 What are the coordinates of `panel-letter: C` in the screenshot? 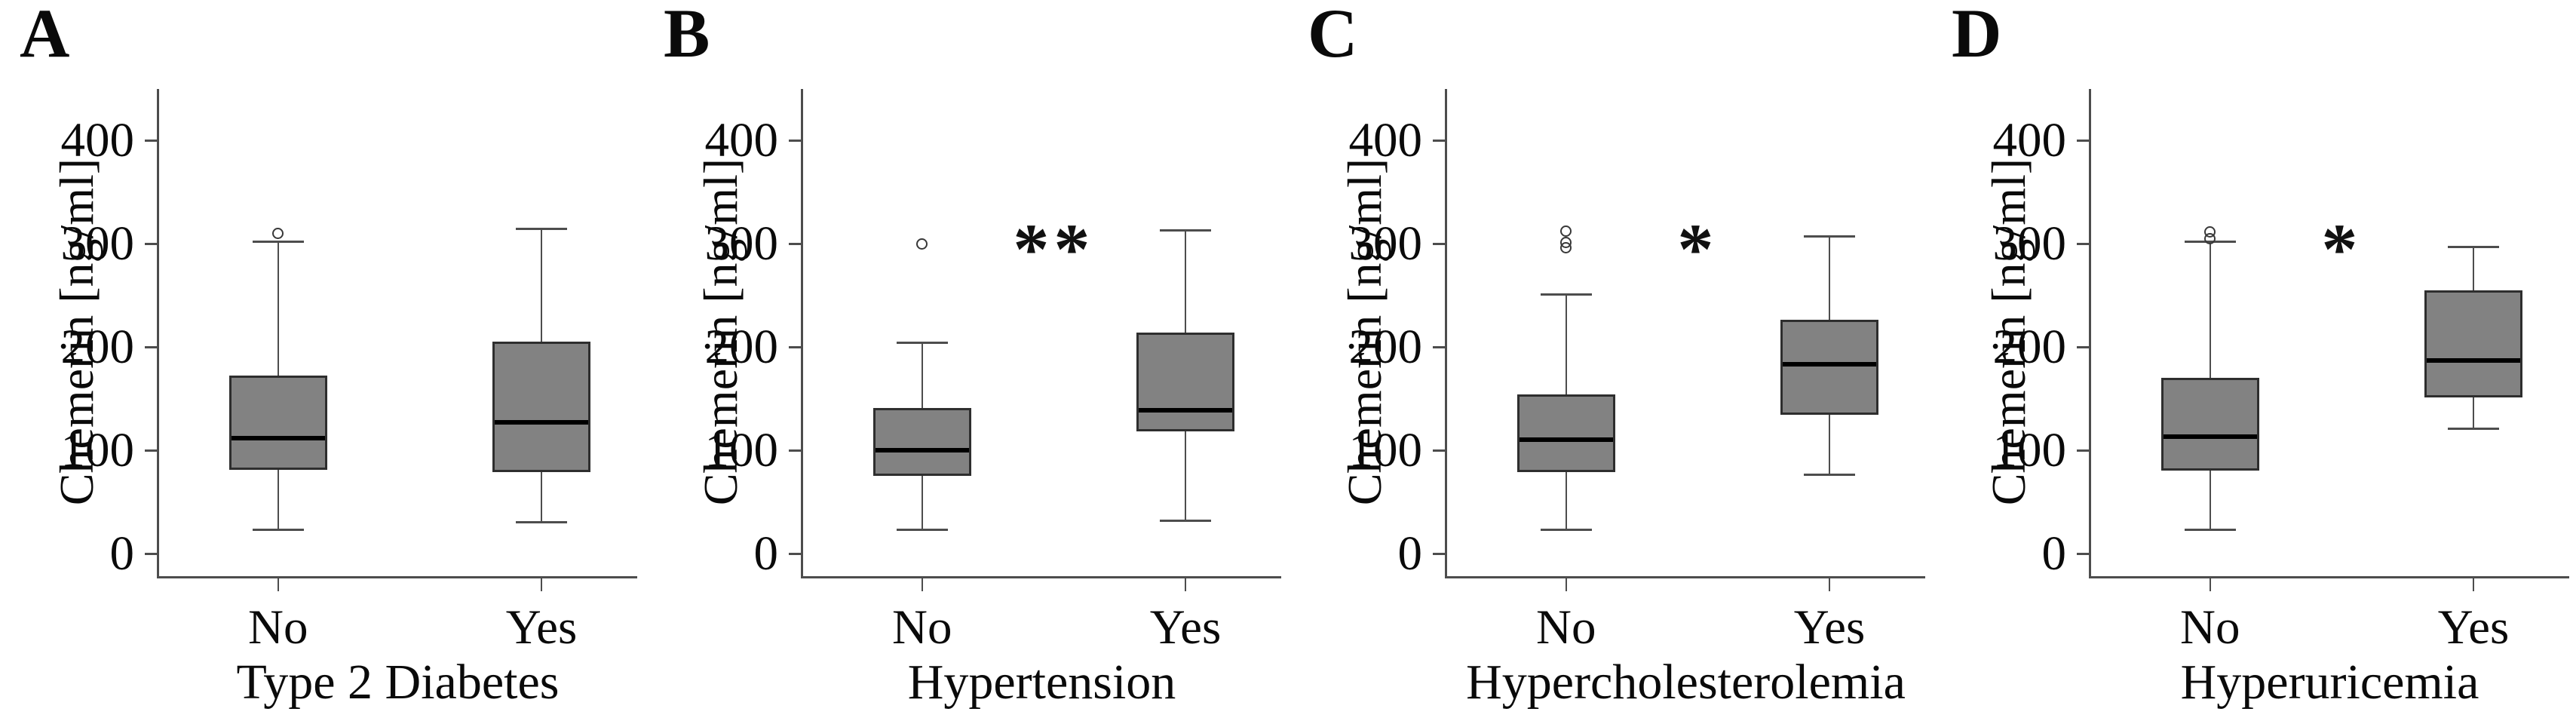 It's located at (1333, 36).